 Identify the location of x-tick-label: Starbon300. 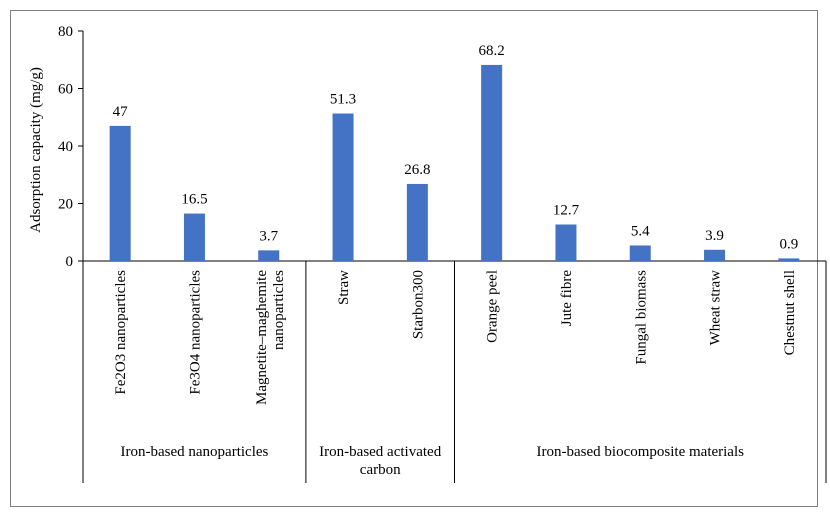
(418, 304).